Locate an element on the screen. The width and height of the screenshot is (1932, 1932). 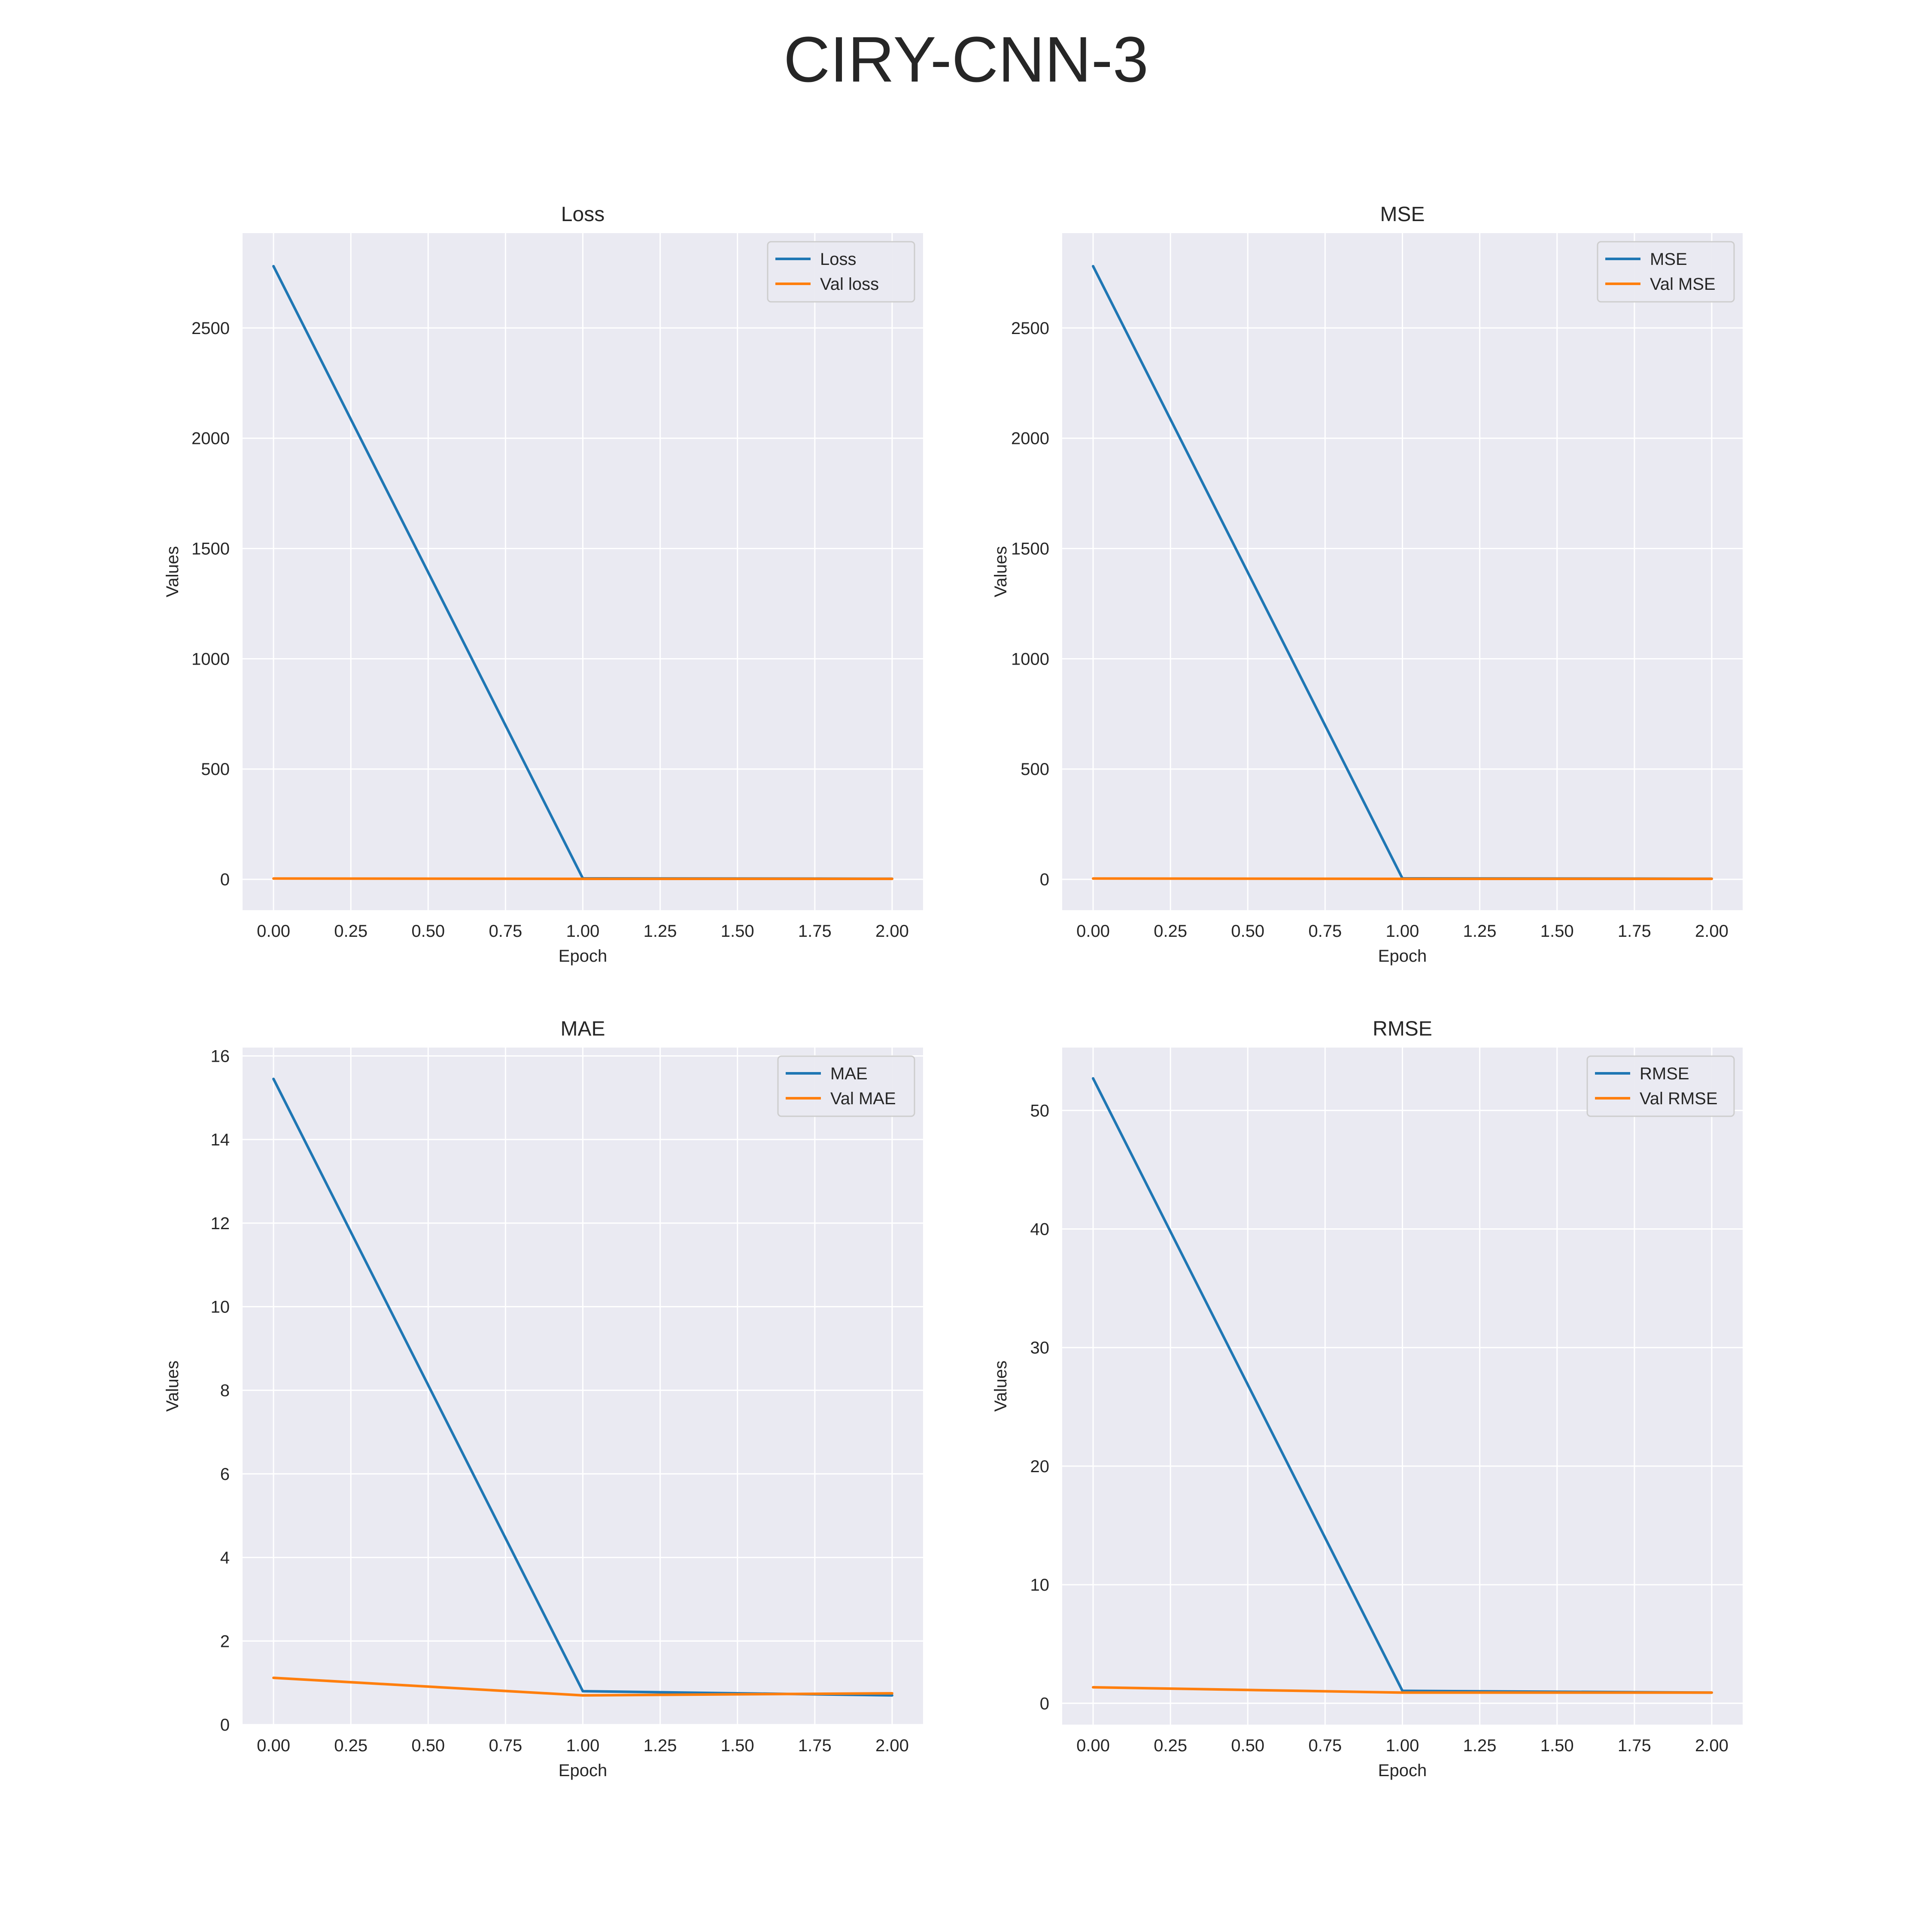
y-tick-label: 16 is located at coordinates (220, 1056).